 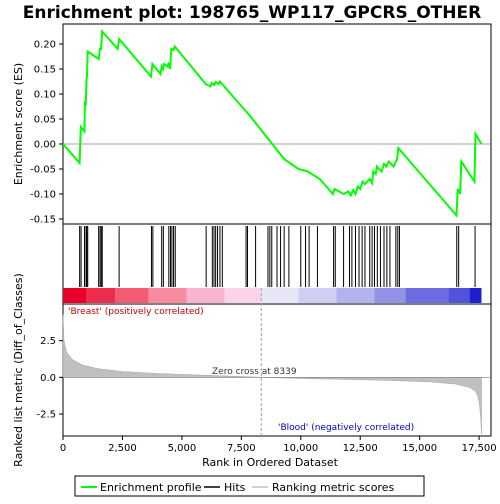 I want to click on es-y-axis-label: Enrichment score (ES), so click(x=18, y=124).